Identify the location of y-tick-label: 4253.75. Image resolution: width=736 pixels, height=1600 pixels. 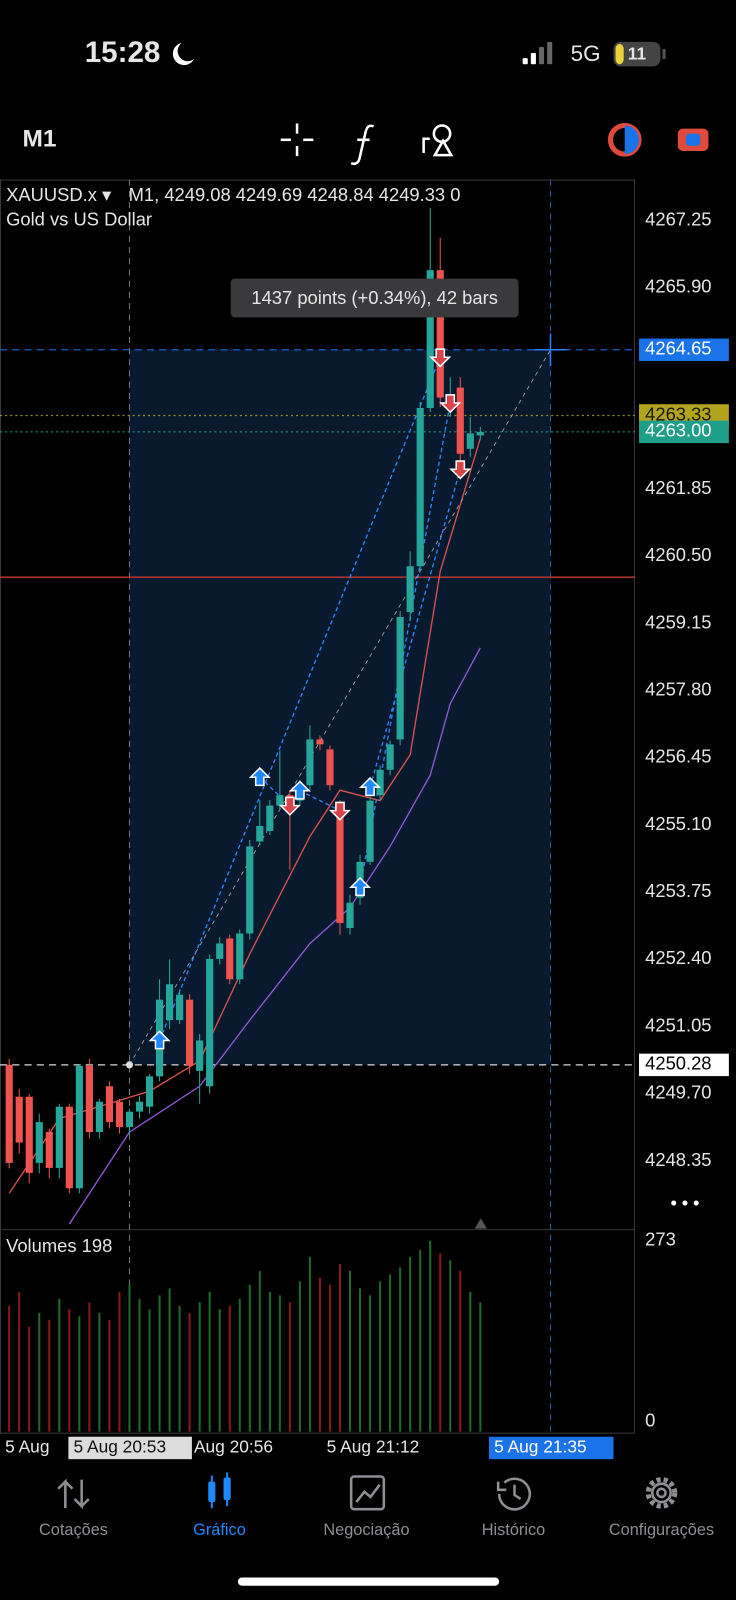
(678, 890).